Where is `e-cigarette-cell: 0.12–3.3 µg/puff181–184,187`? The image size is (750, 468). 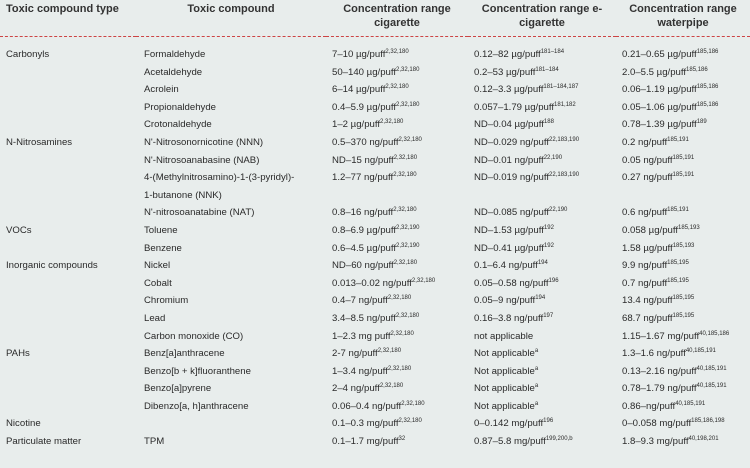
e-cigarette-cell: 0.12–3.3 µg/puff181–184,187 is located at coordinates (542, 90).